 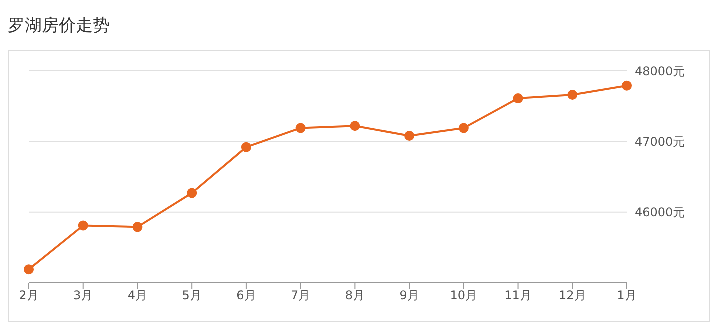 What do you see at coordinates (59, 26) in the screenshot?
I see `chart-title: 罗湖房价走势` at bounding box center [59, 26].